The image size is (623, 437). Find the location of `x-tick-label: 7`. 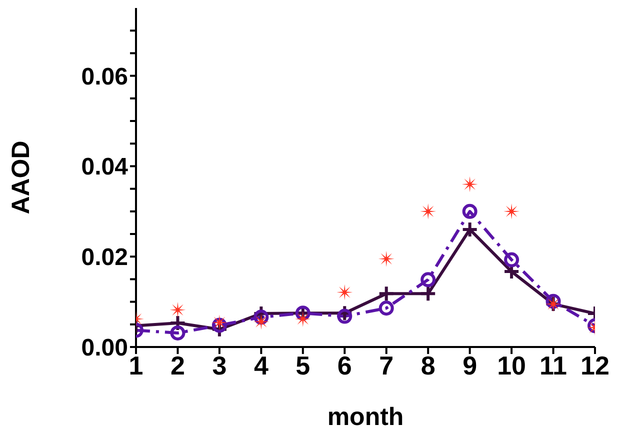

x-tick-label: 7 is located at coordinates (386, 365).